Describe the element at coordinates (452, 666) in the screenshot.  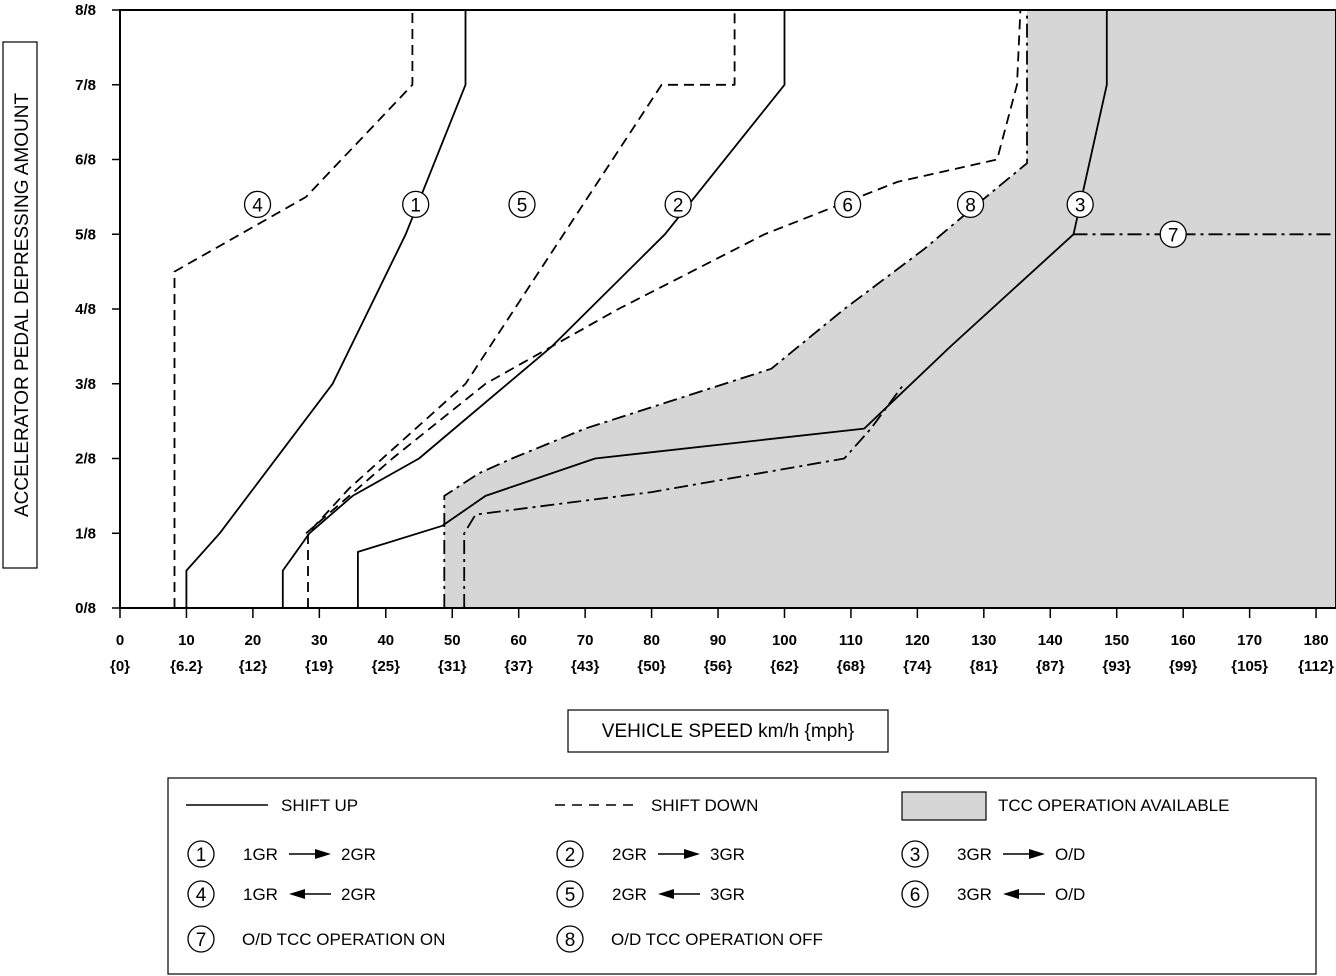
I see `x-tick-sublabel: {31}` at that location.